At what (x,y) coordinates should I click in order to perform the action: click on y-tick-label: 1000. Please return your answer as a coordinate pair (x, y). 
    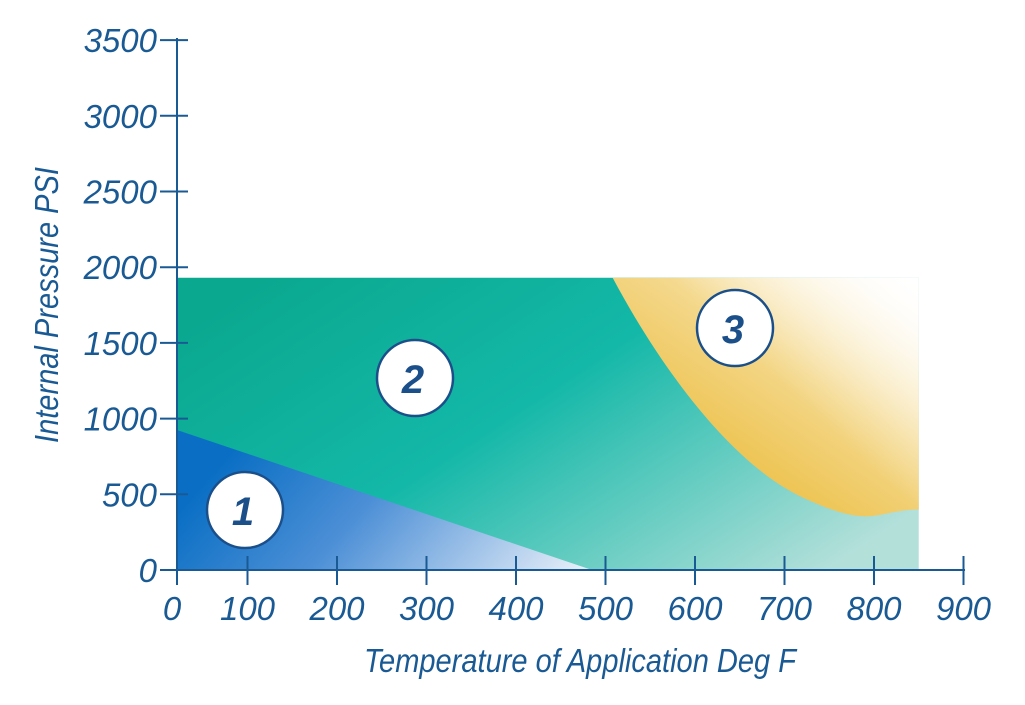
    Looking at the image, I should click on (121, 419).